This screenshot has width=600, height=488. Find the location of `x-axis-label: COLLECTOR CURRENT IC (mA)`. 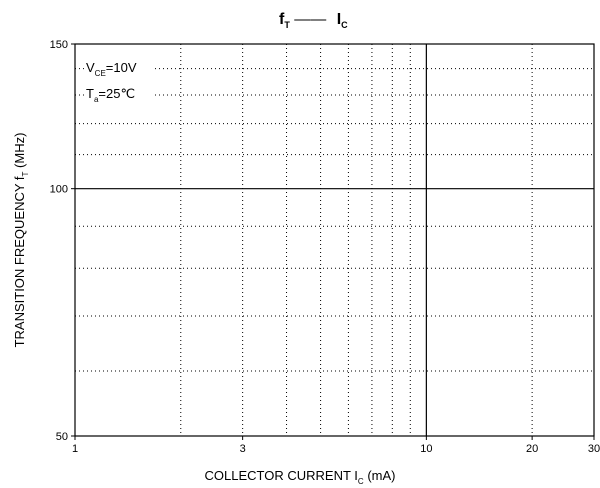

x-axis-label: COLLECTOR CURRENT IC (mA) is located at coordinates (300, 477).